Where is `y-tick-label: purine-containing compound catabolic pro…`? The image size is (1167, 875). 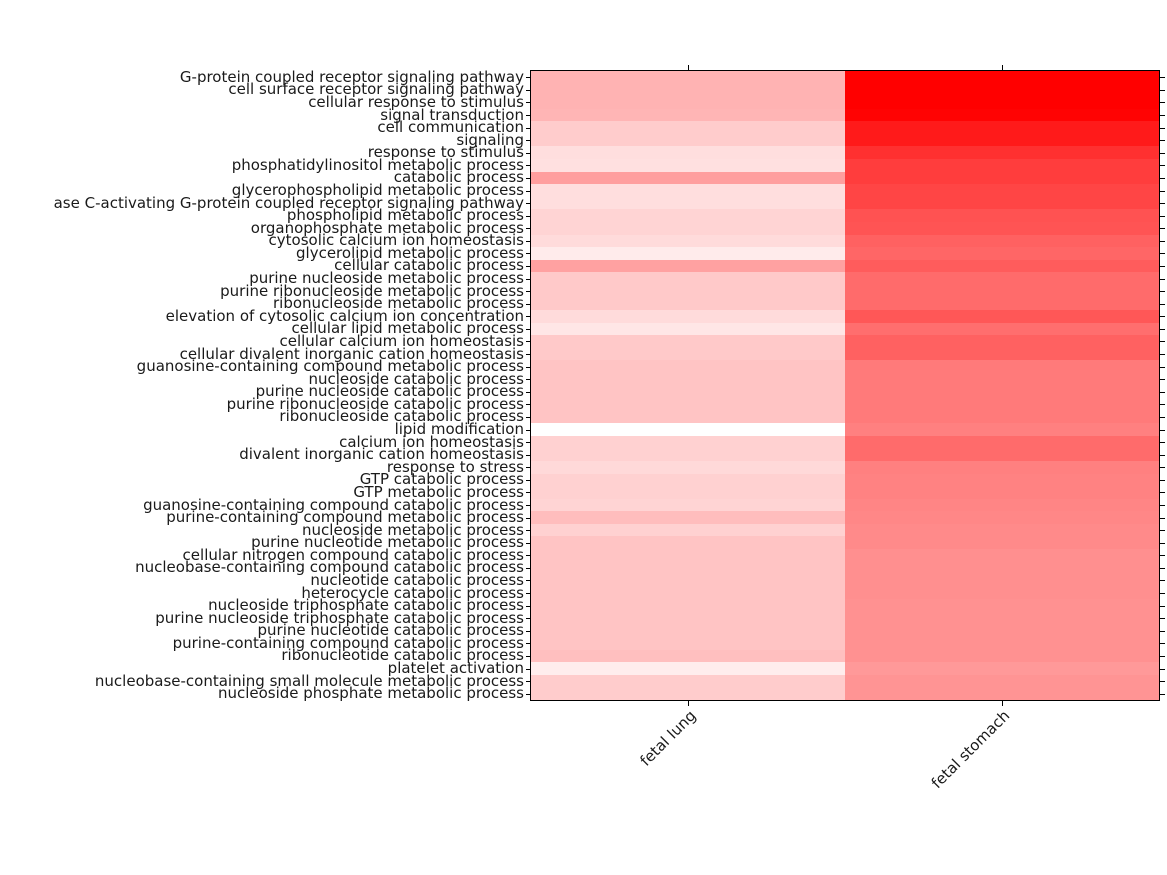 y-tick-label: purine-containing compound catabolic pro… is located at coordinates (348, 642).